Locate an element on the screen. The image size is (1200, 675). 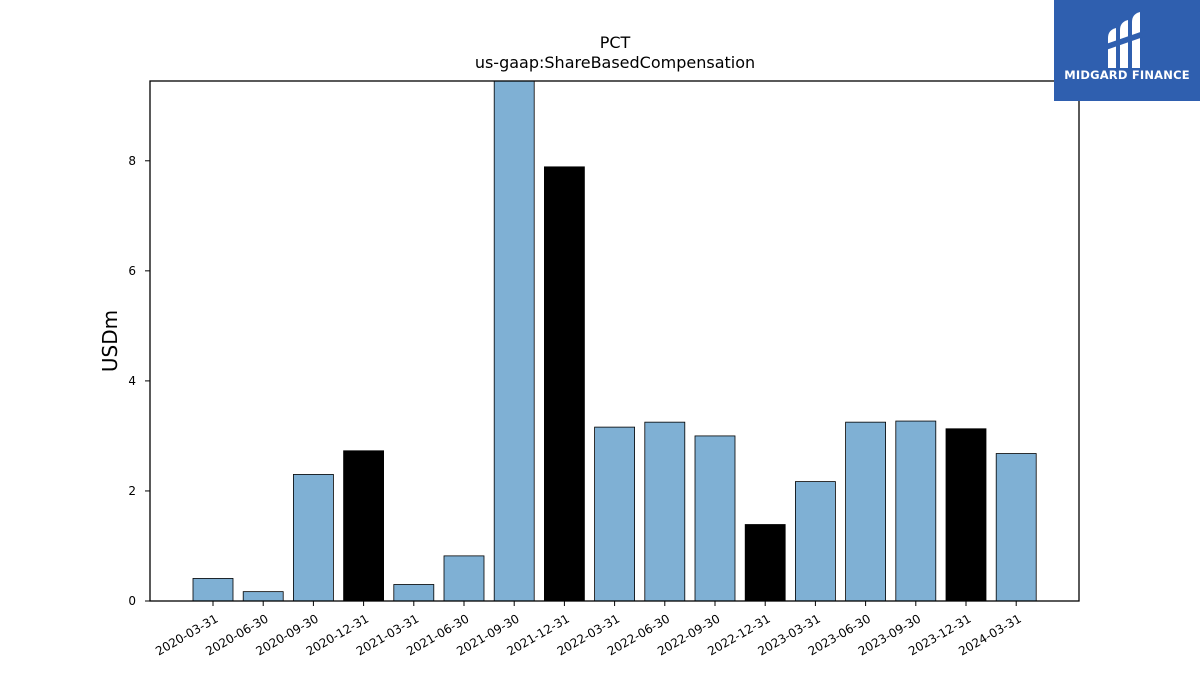
y-ticks-group: 0 2 4 6 8 is located at coordinates (139, 381).